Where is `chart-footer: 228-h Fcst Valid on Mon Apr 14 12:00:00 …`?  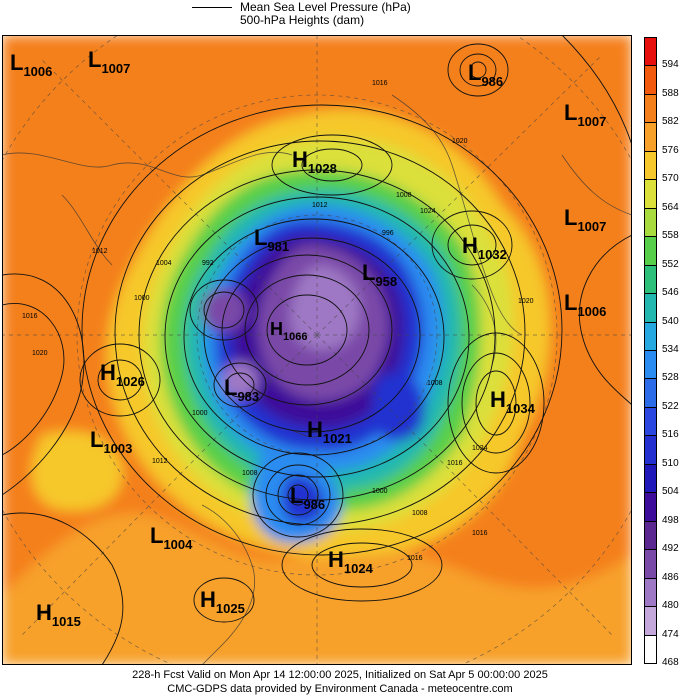
chart-footer: 228-h Fcst Valid on Mon Apr 14 12:00:00 … is located at coordinates (340, 682).